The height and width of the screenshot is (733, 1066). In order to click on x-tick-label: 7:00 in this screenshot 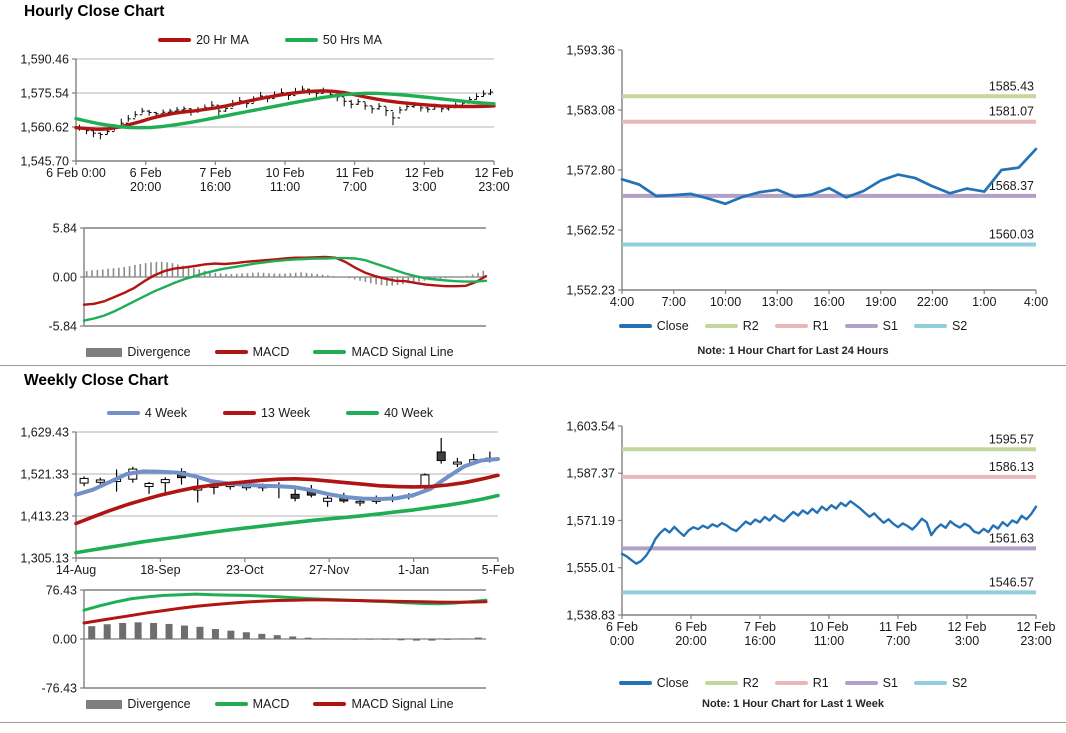, I will do `click(674, 302)`.